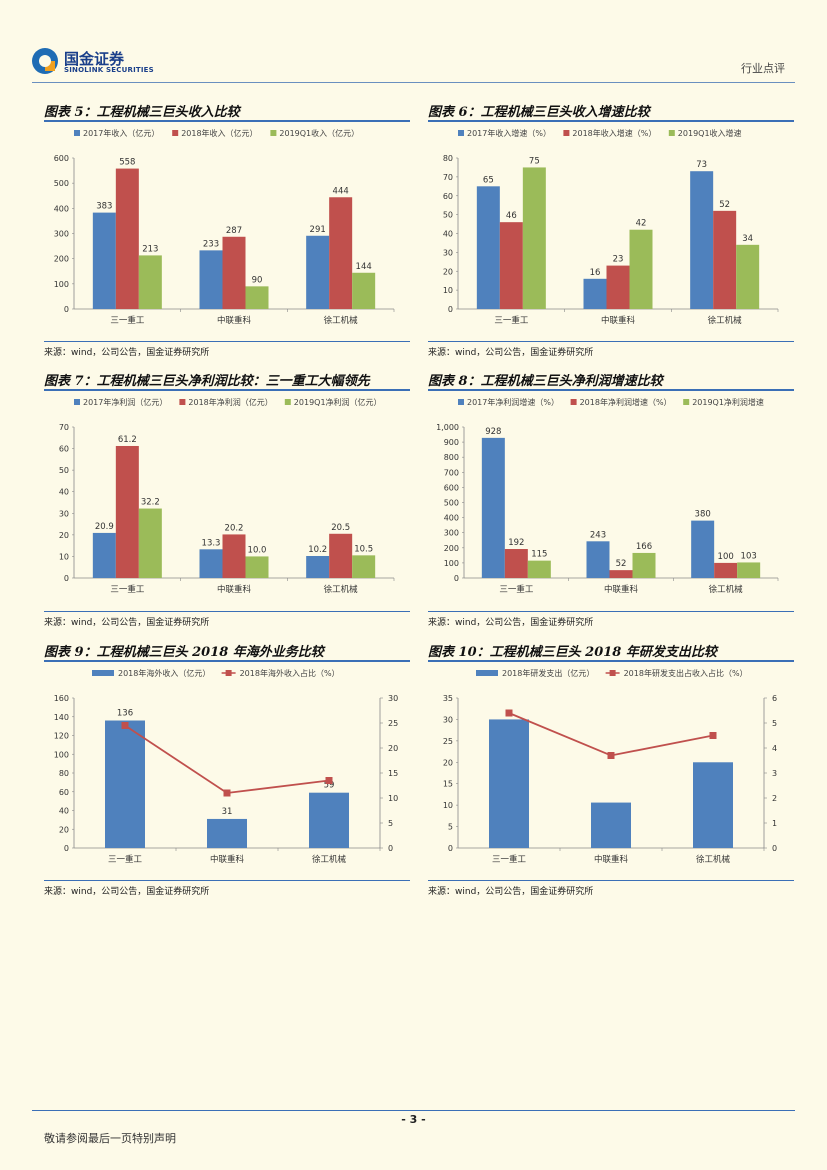 The image size is (827, 1170). What do you see at coordinates (644, 547) in the screenshot?
I see `data-label: 166` at bounding box center [644, 547].